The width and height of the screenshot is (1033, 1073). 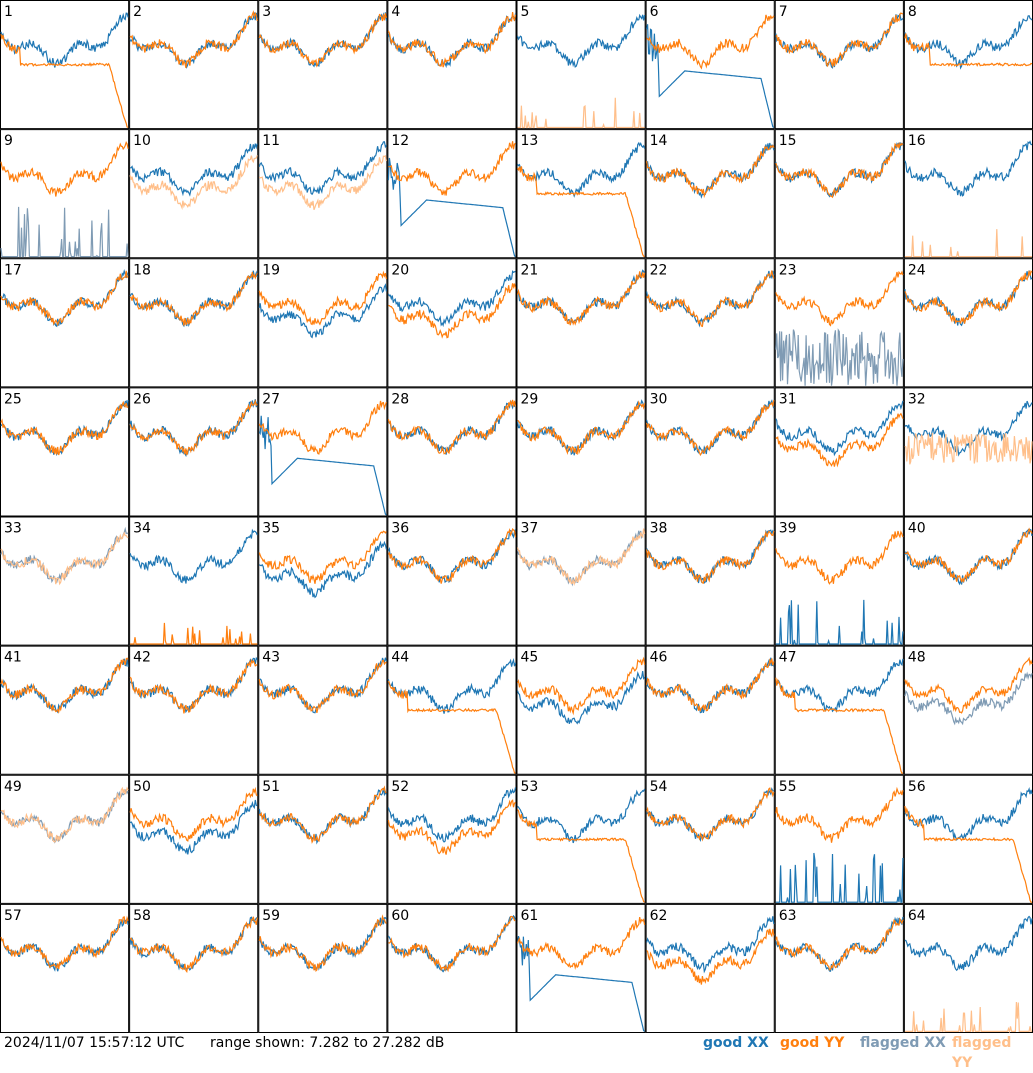 I want to click on panel-label: 11, so click(x=271, y=141).